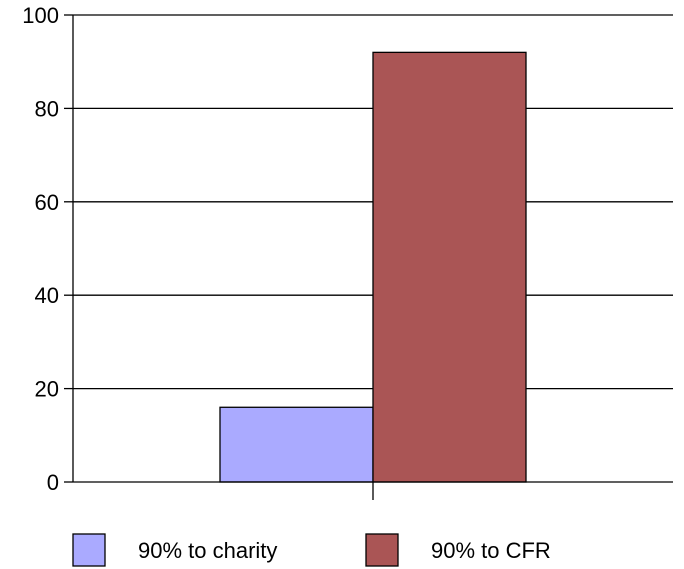 The height and width of the screenshot is (569, 684). Describe the element at coordinates (47, 108) in the screenshot. I see `y-tick-label: 80` at that location.